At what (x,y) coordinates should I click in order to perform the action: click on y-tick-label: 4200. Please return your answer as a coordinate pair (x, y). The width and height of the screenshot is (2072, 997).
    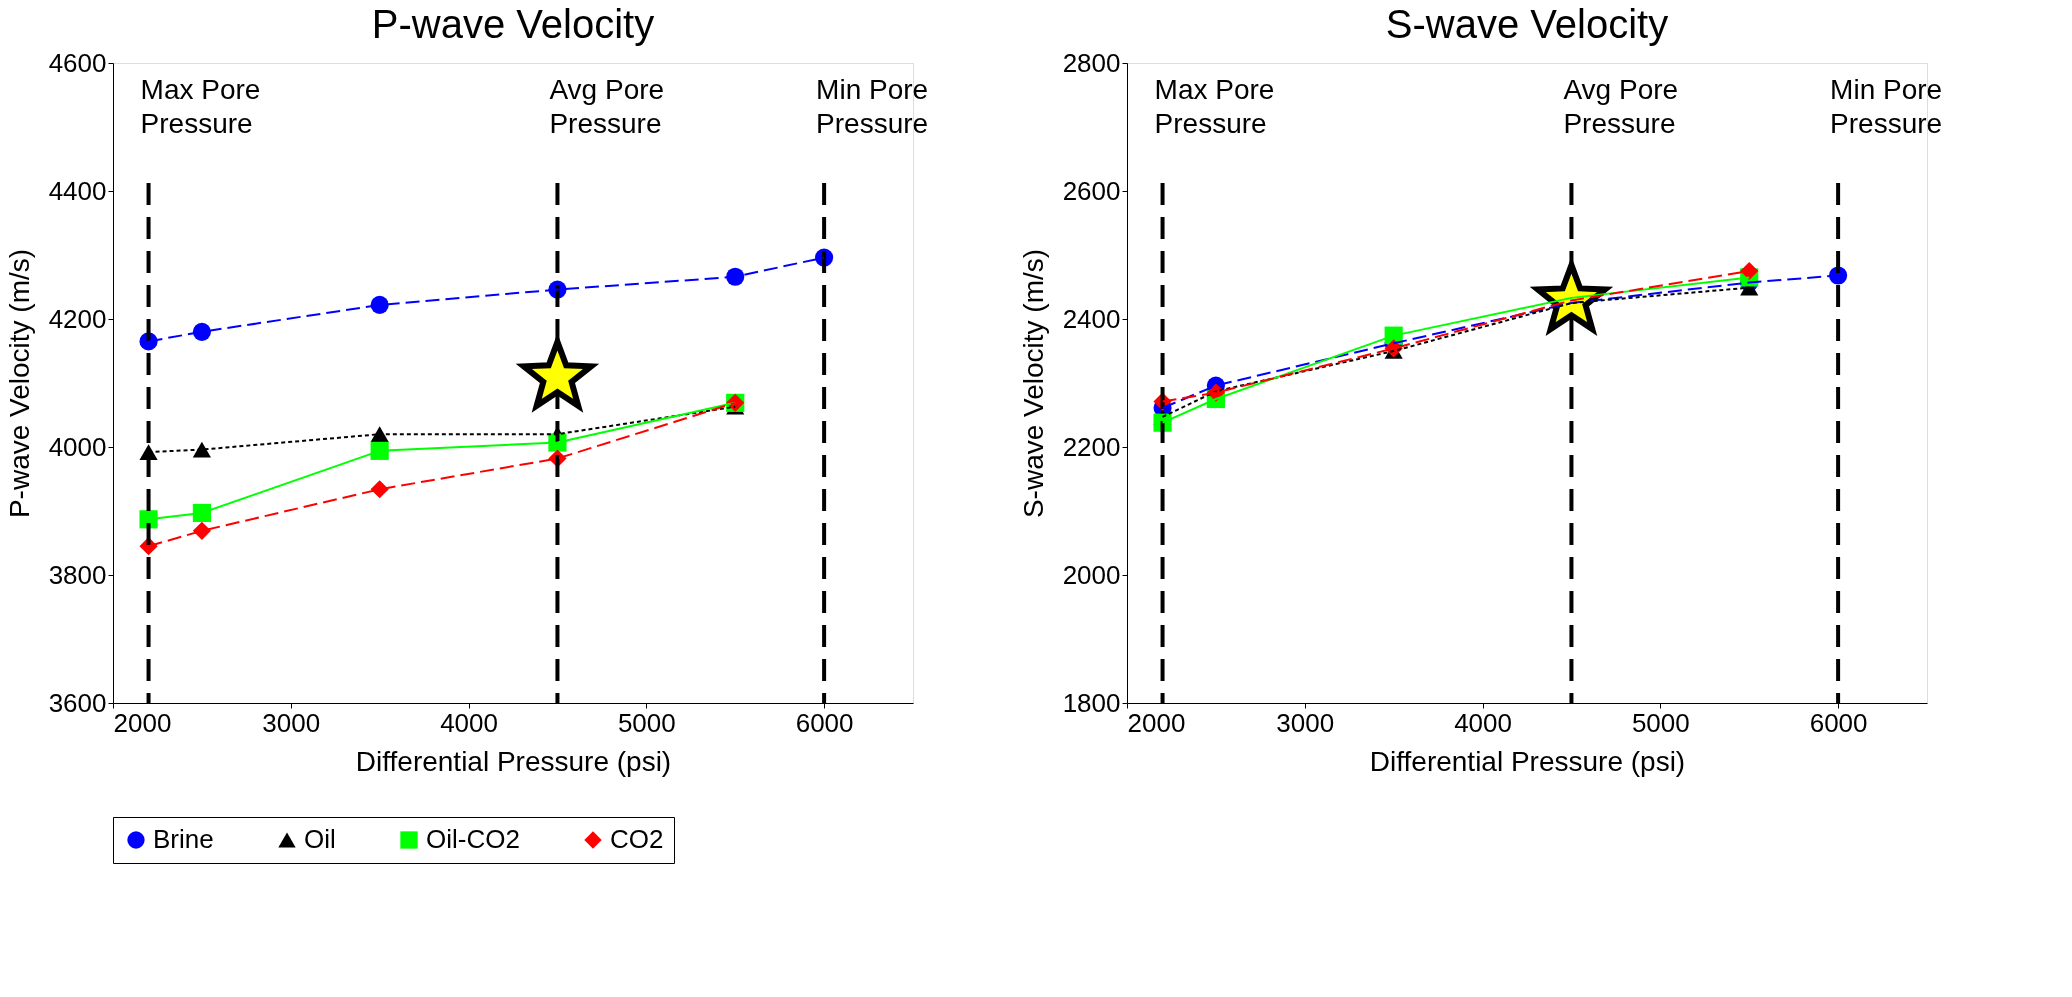
    Looking at the image, I should click on (77, 318).